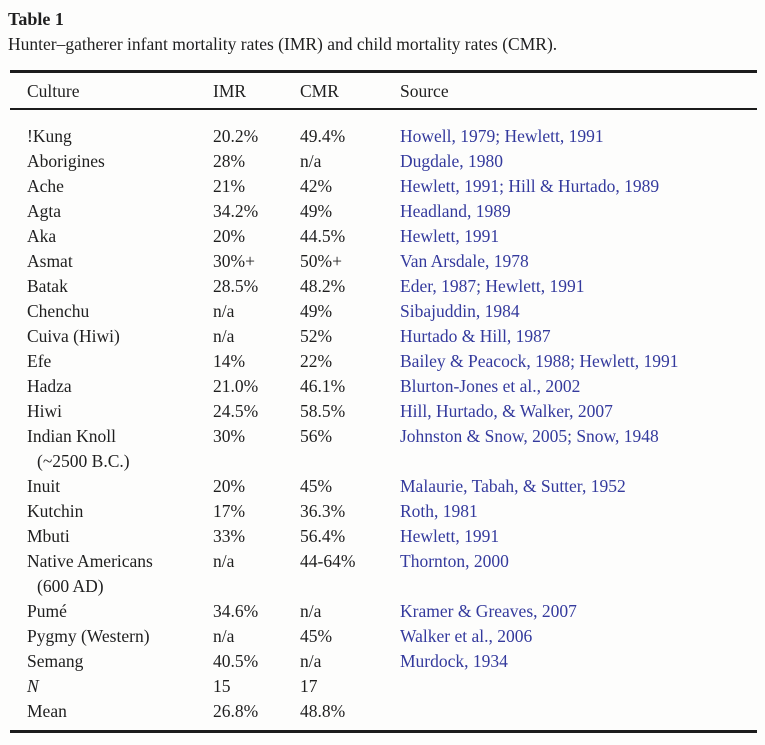 The image size is (765, 745). I want to click on culture-name: Pygmy (Western), so click(88, 636).